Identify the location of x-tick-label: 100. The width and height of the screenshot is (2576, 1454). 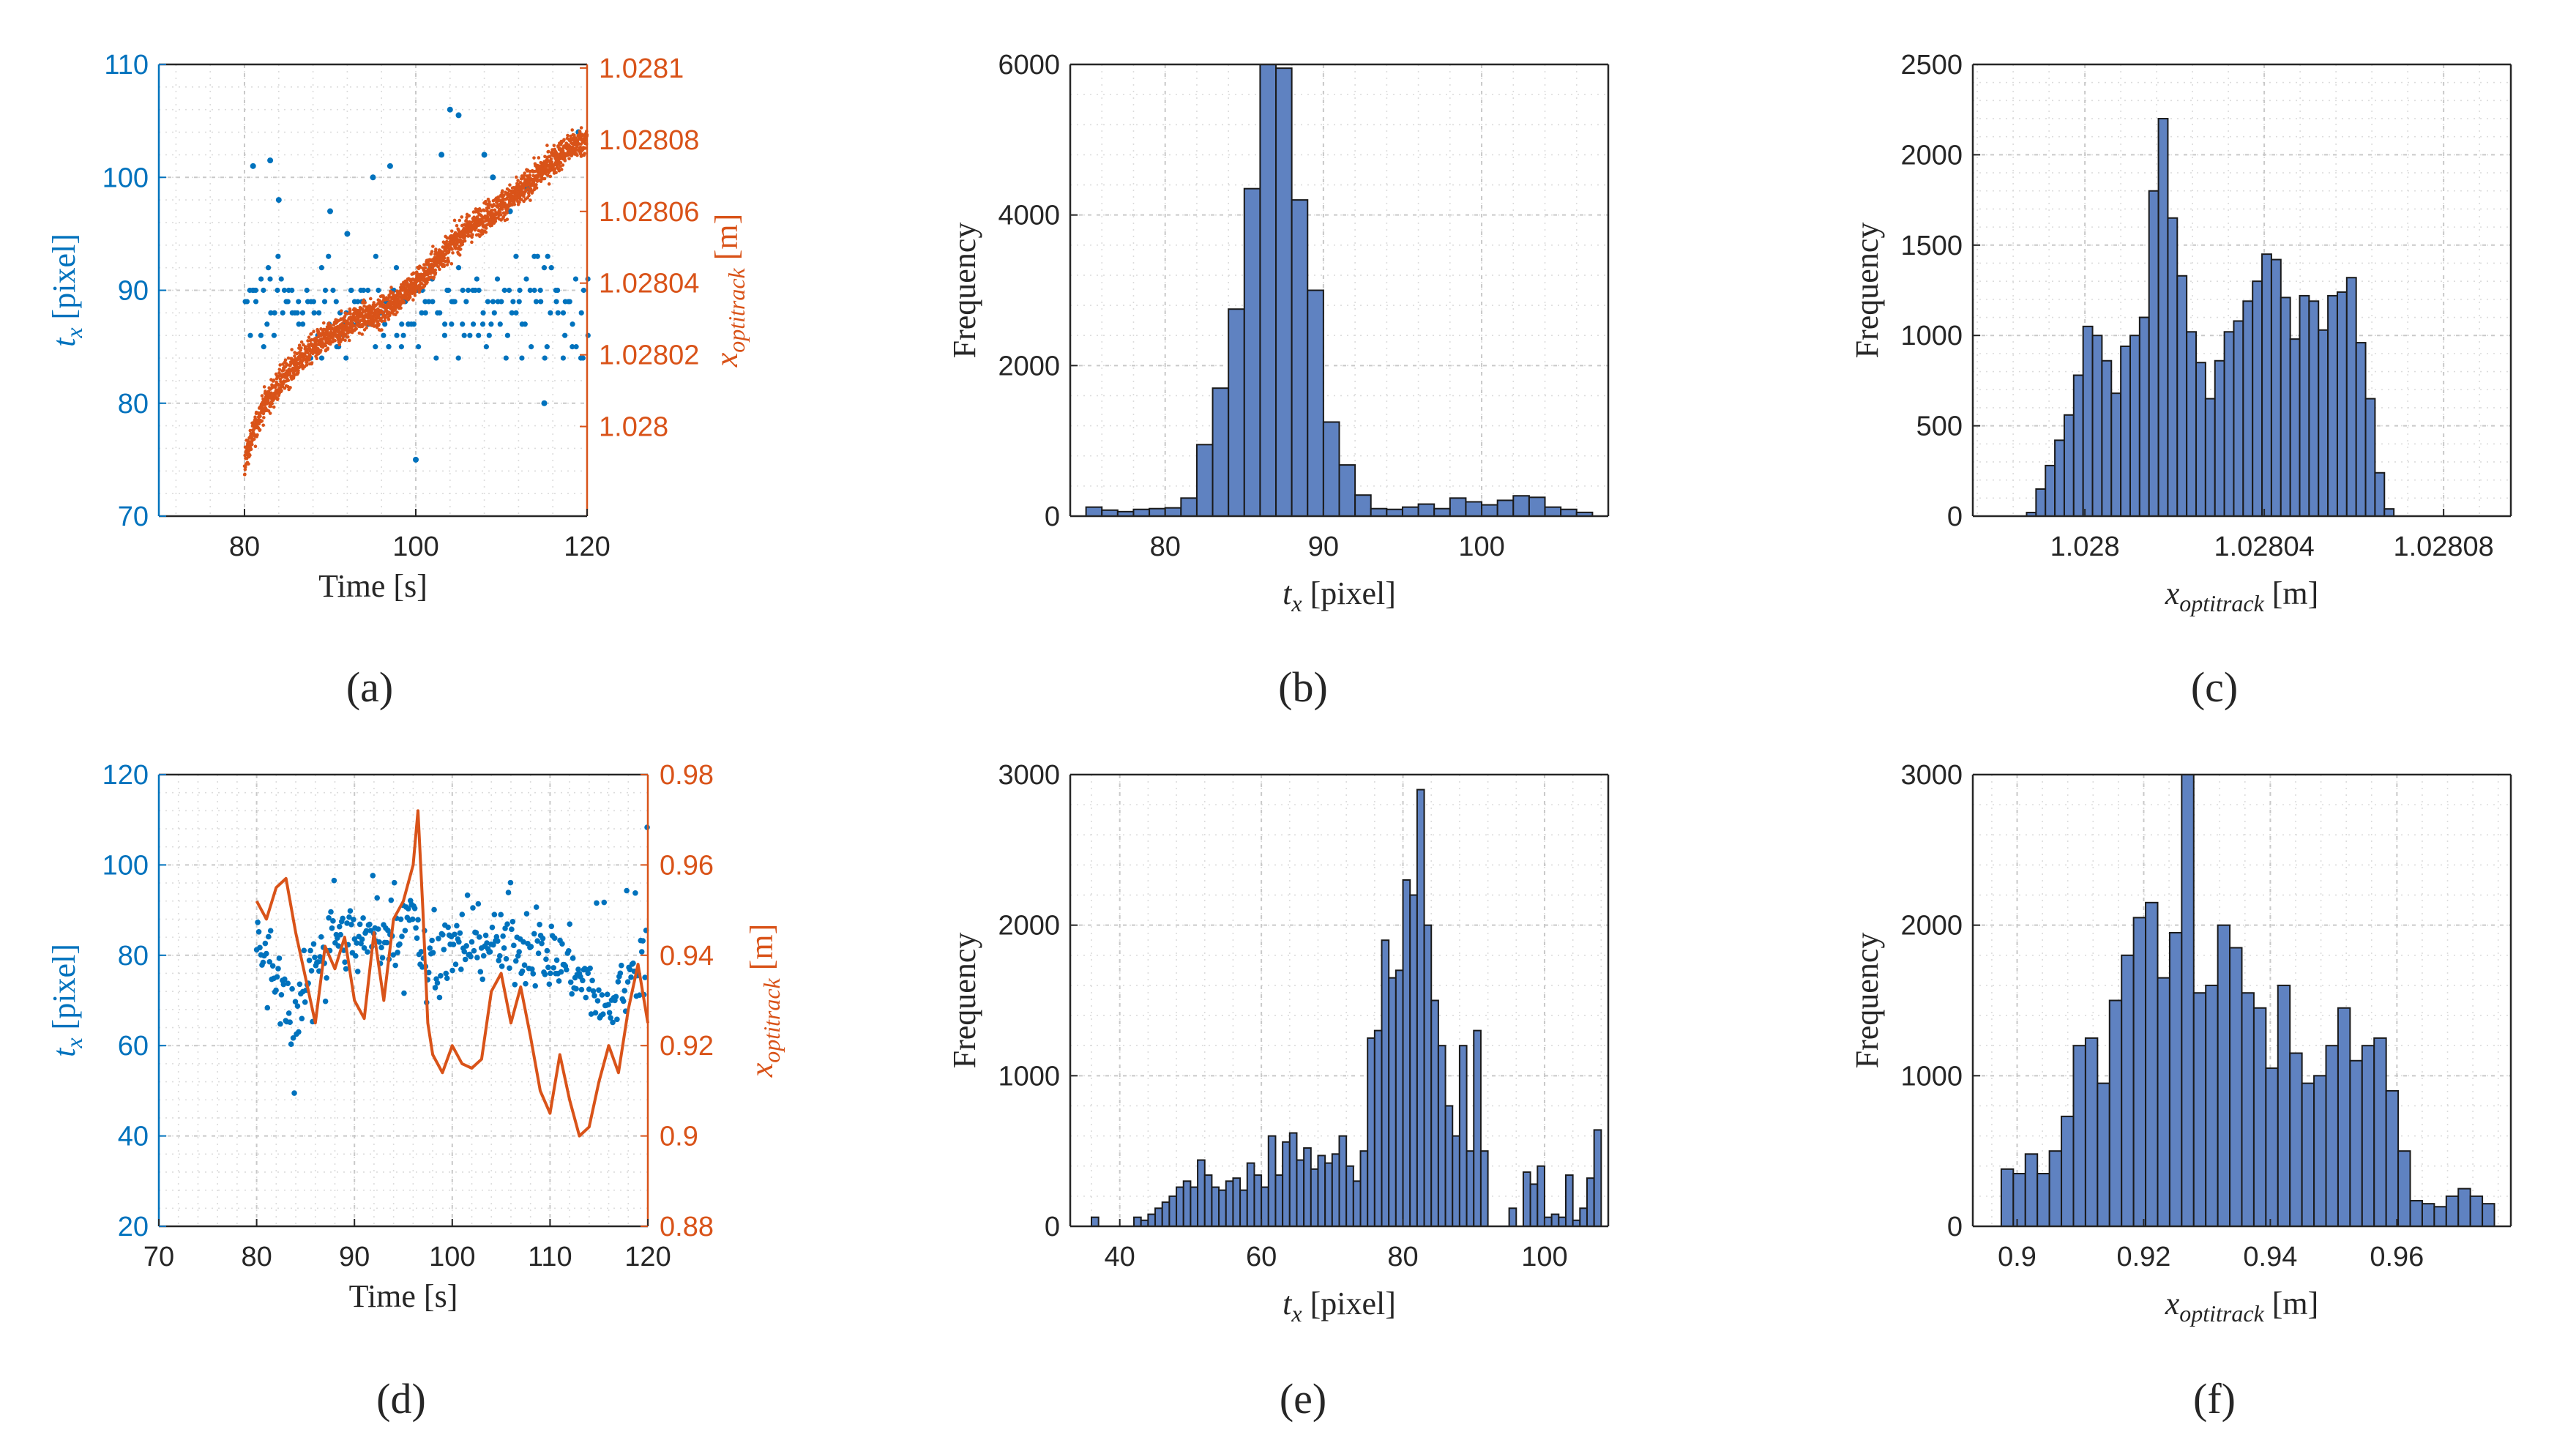
(1481, 547).